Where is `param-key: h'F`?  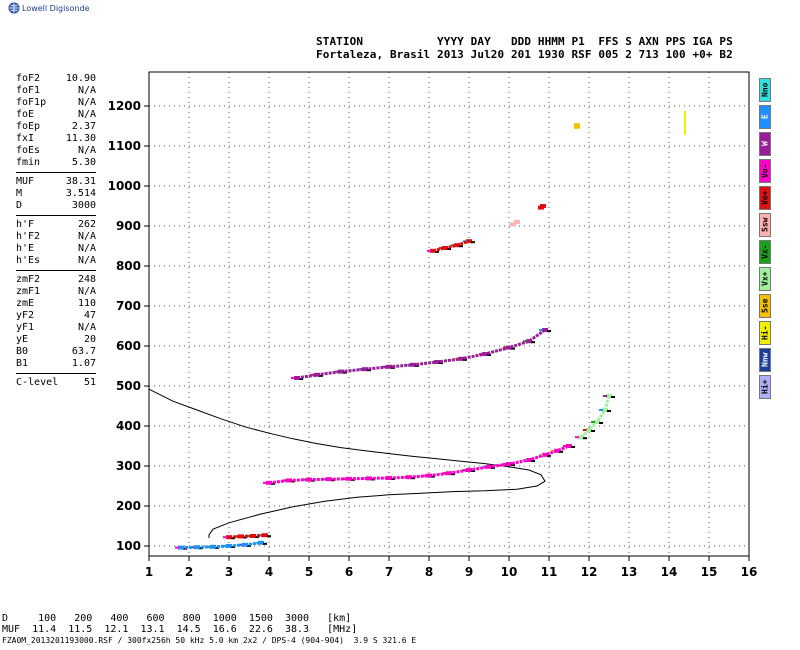 param-key: h'F is located at coordinates (25, 224).